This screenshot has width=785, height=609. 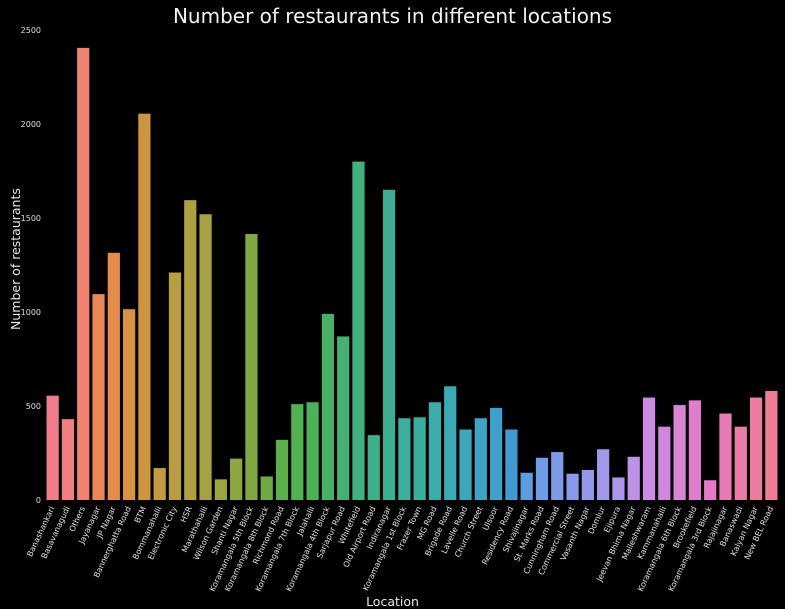 I want to click on y-tick-label: 500, so click(x=33, y=406).